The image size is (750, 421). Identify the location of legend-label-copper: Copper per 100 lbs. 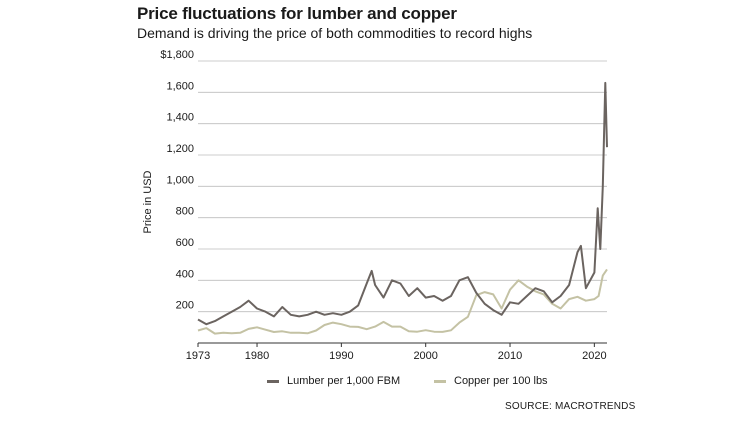
(501, 381).